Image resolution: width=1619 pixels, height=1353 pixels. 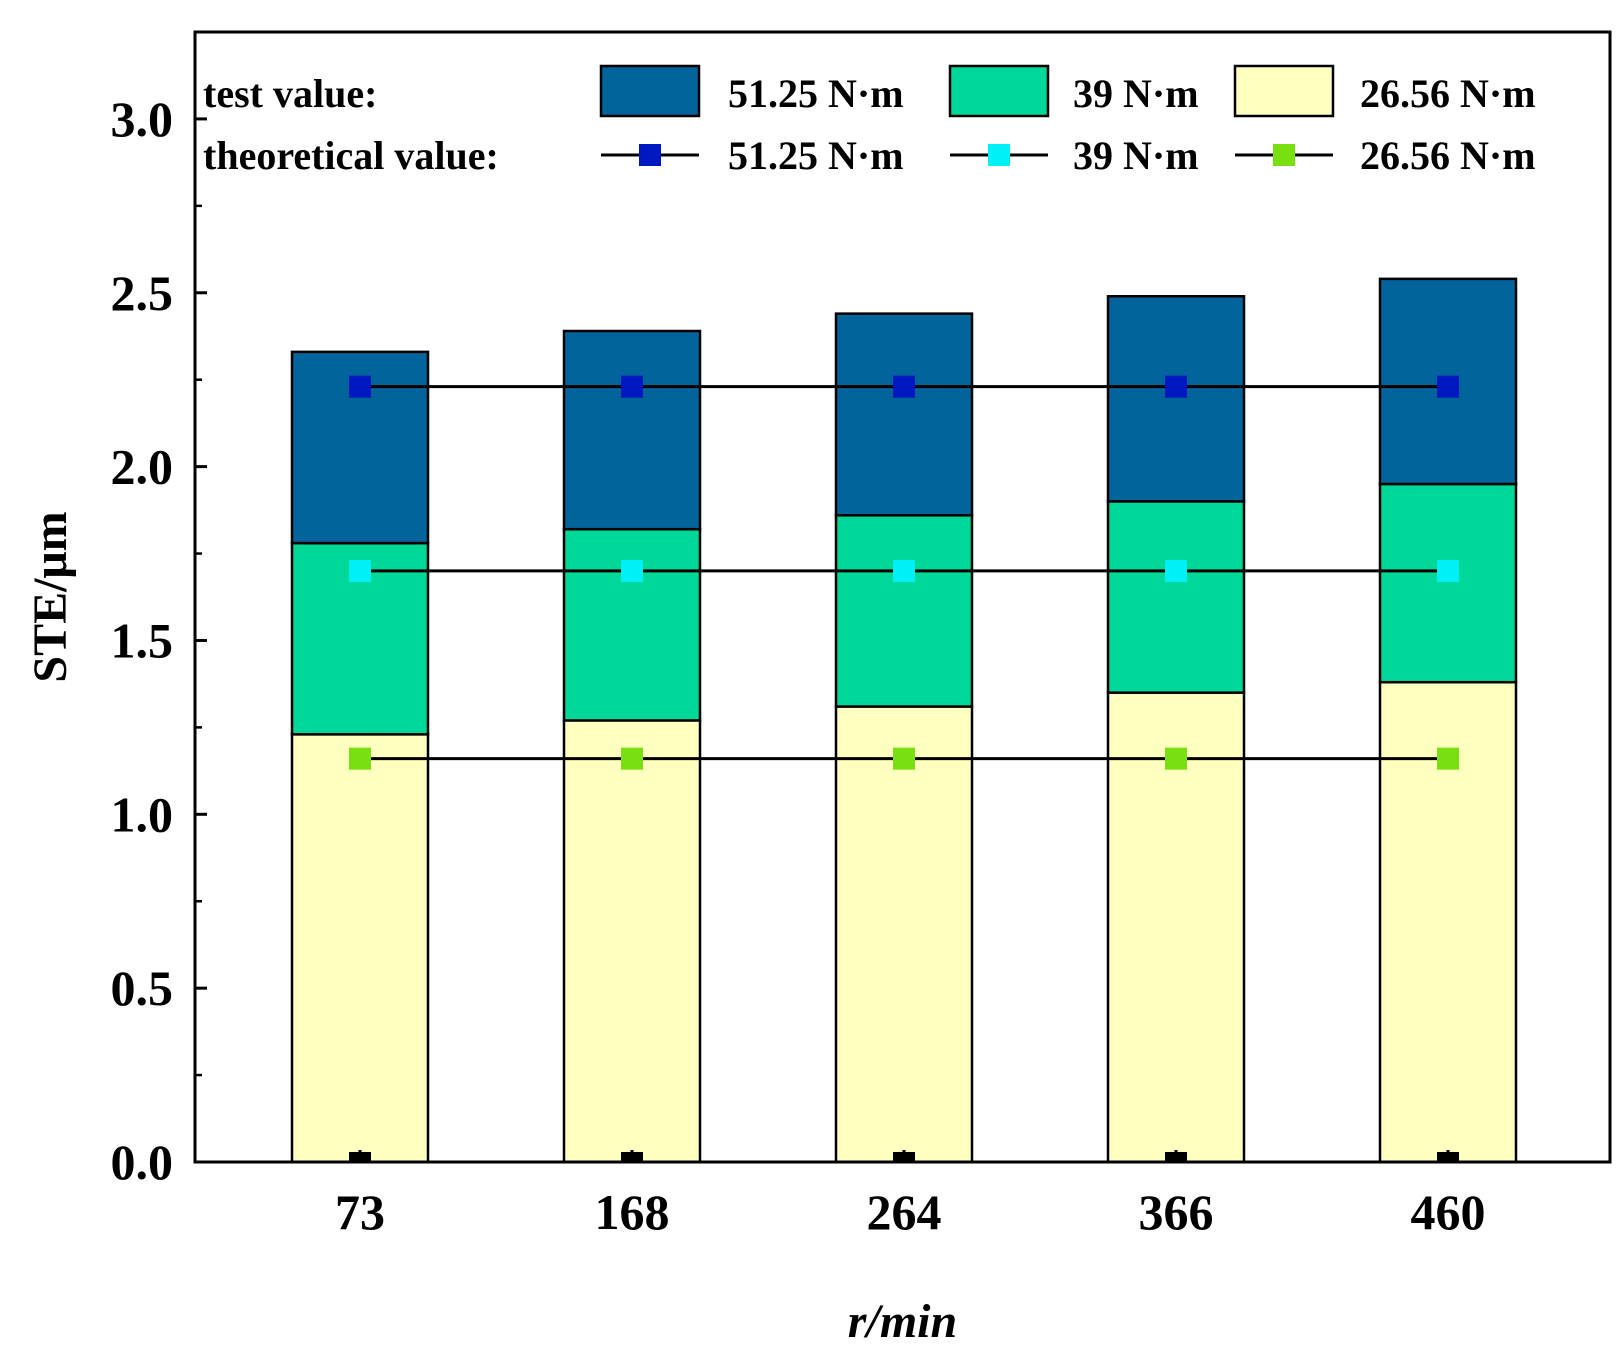 What do you see at coordinates (360, 1212) in the screenshot?
I see `x-tick-label: 73` at bounding box center [360, 1212].